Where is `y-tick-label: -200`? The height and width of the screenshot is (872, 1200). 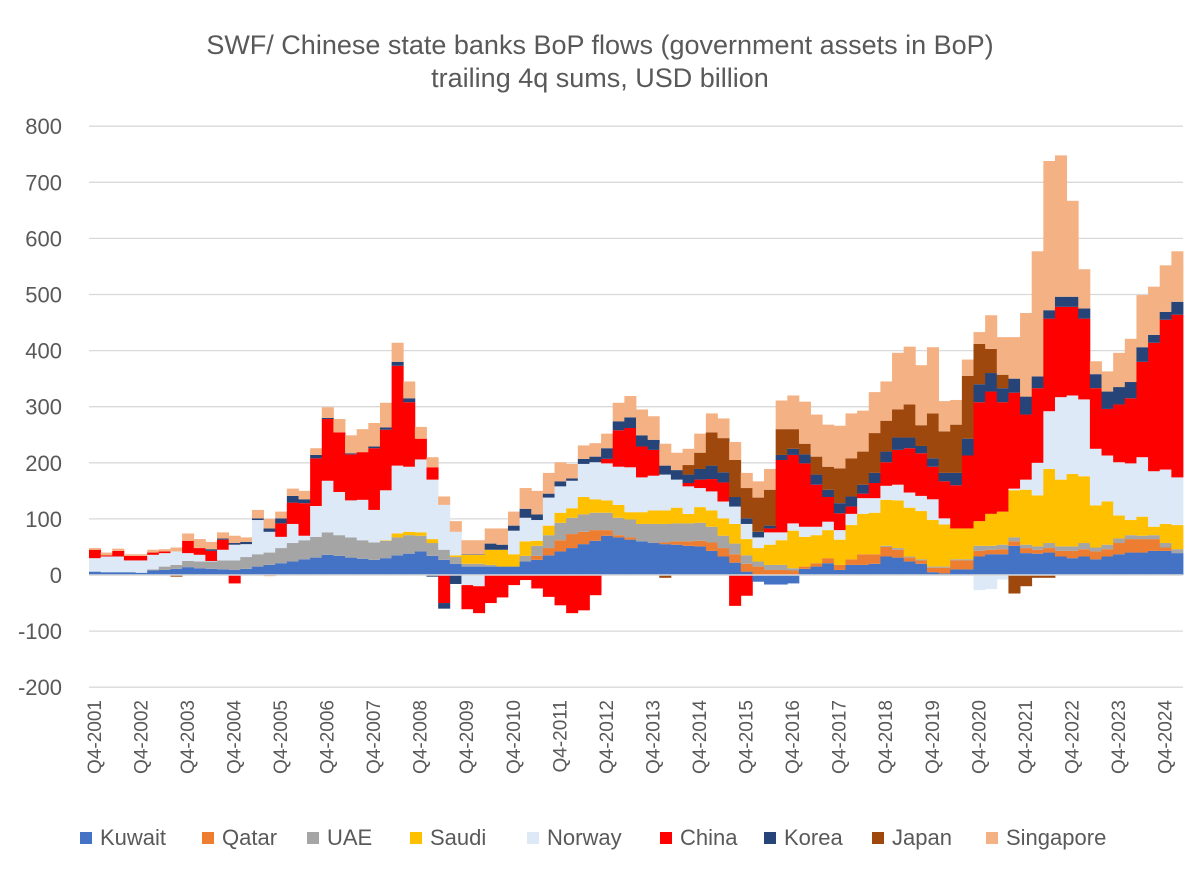 y-tick-label: -200 is located at coordinates (40, 687).